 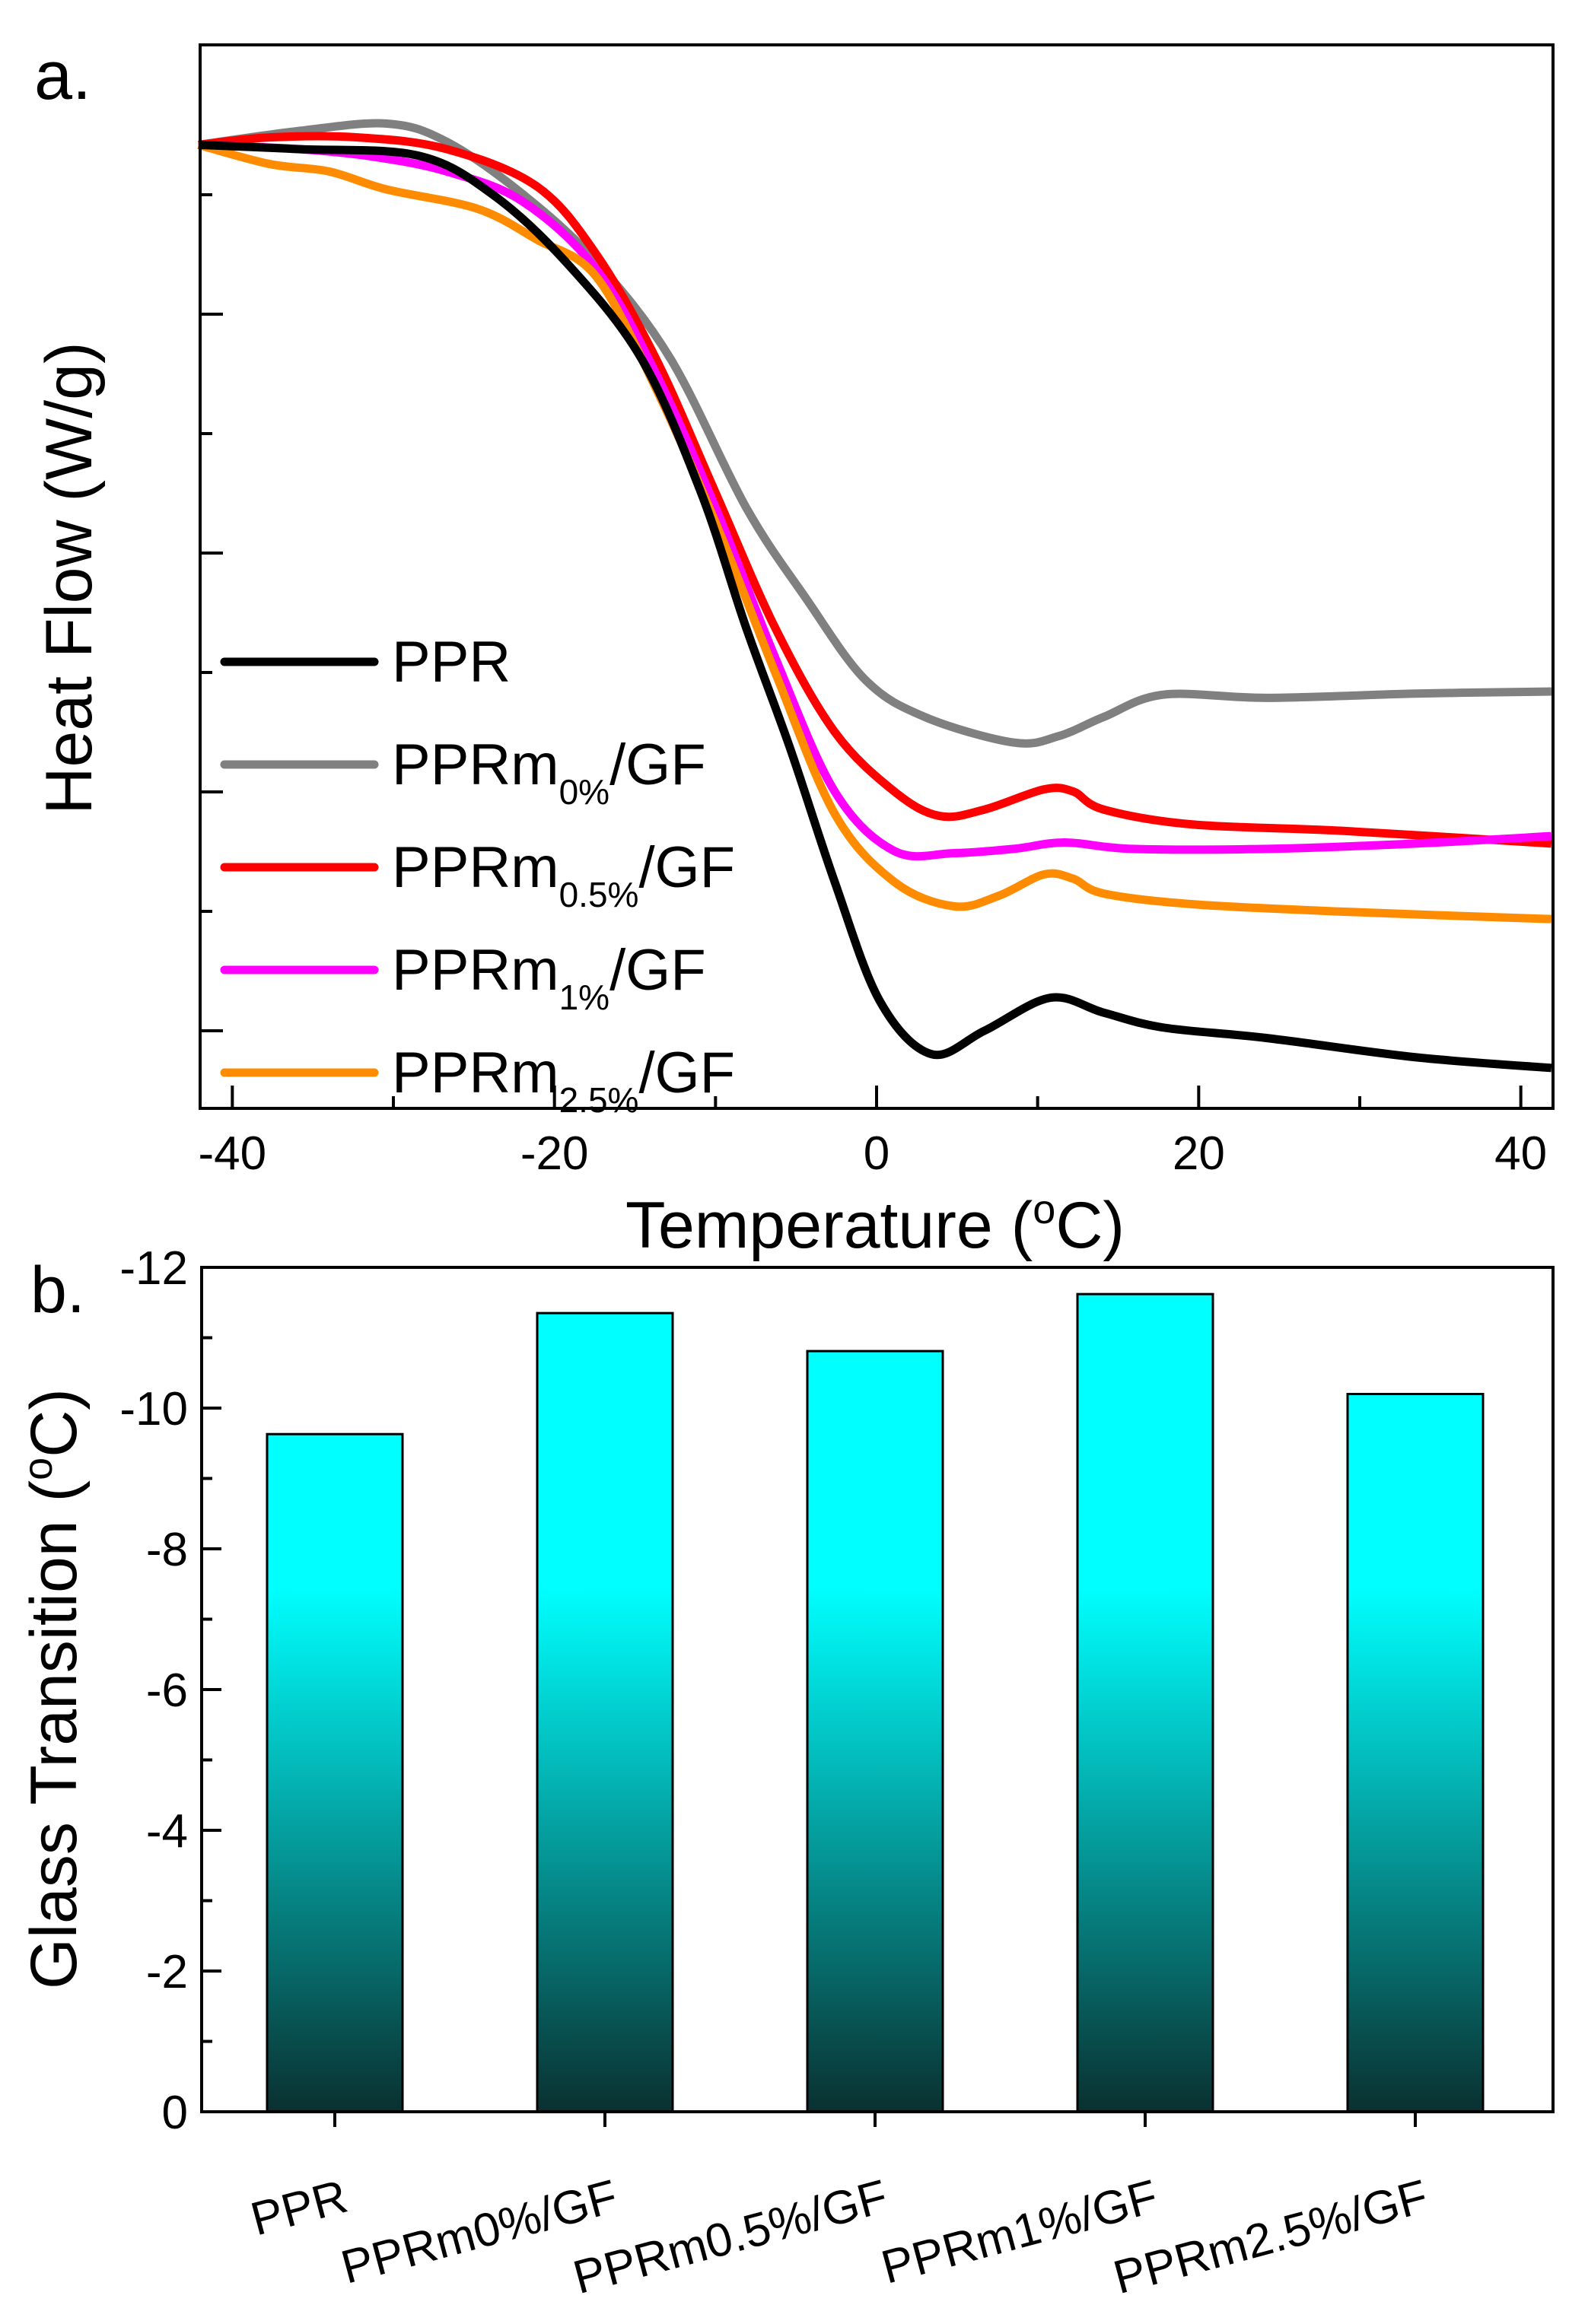 I want to click on x-tick-label: -40, so click(x=233, y=1154).